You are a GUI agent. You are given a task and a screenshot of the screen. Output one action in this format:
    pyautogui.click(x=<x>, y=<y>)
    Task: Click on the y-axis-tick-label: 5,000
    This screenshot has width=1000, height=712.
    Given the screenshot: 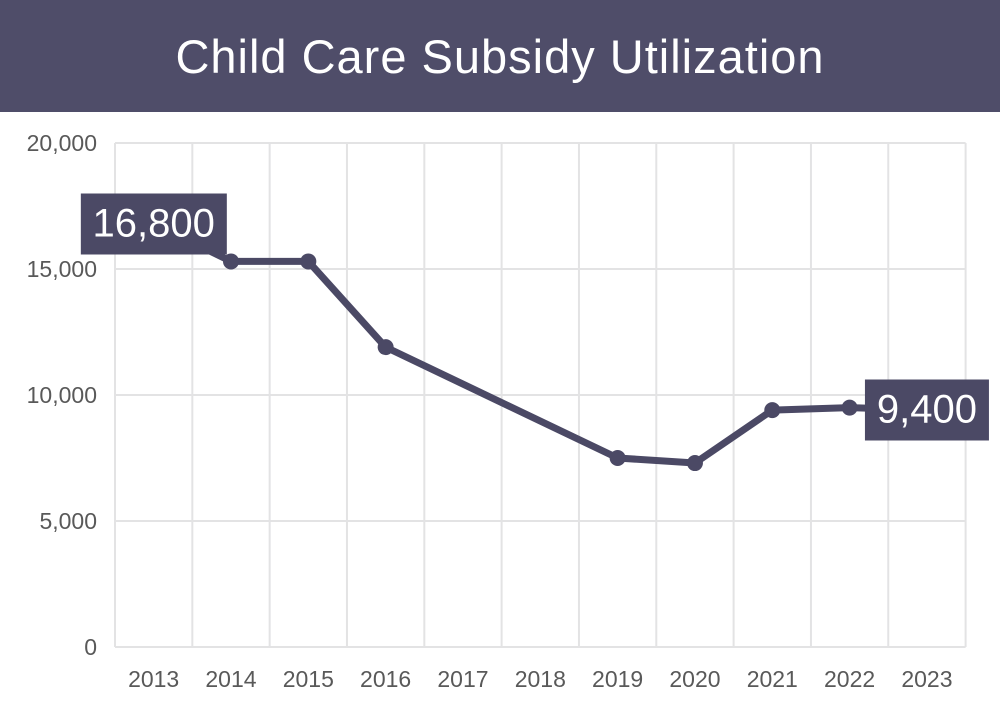 What is the action you would take?
    pyautogui.click(x=68, y=521)
    